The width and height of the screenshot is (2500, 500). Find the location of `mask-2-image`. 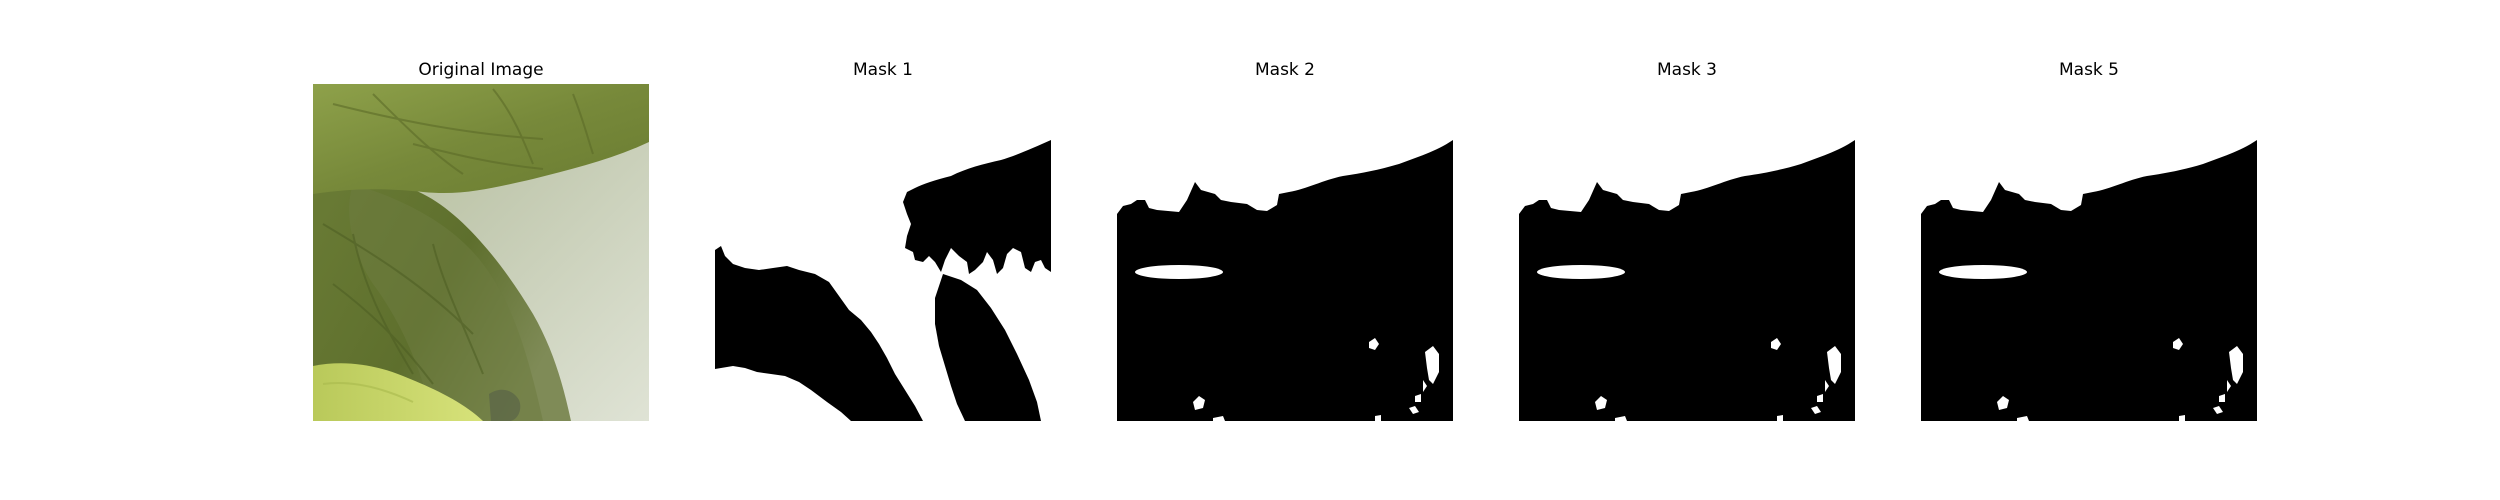

mask-2-image is located at coordinates (1285, 252).